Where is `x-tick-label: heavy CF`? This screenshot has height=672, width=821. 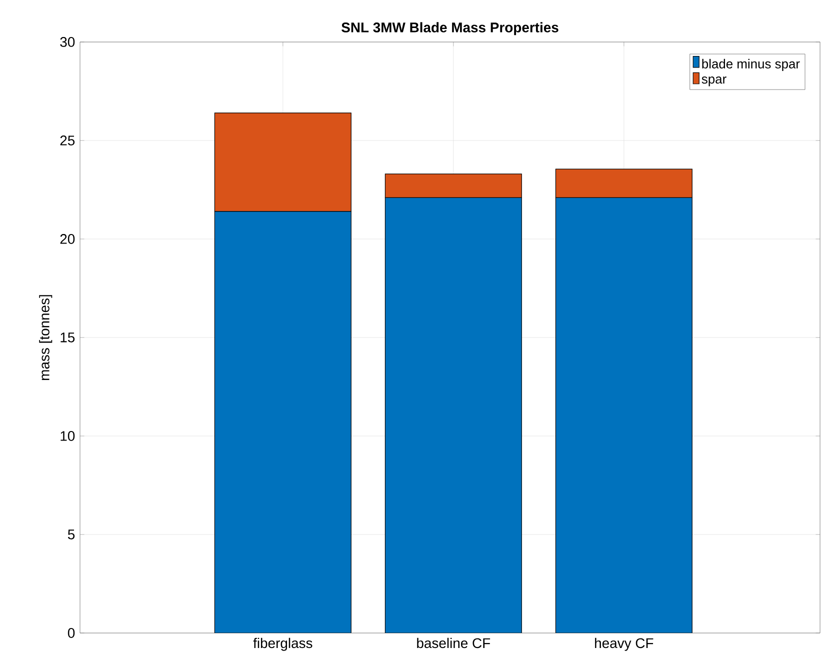
x-tick-label: heavy CF is located at coordinates (624, 644).